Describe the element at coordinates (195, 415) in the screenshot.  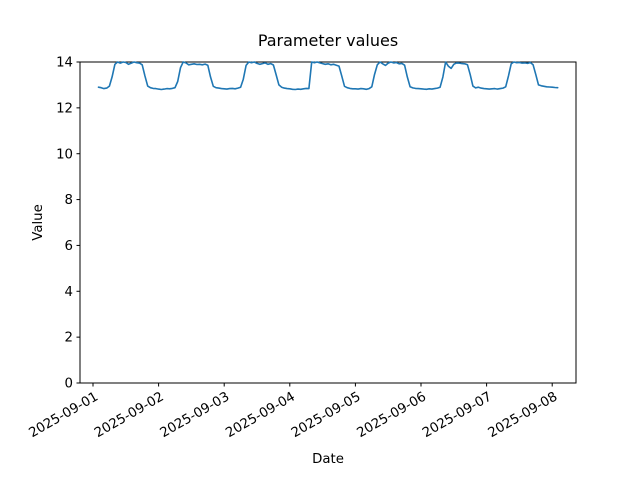
I see `x-tick-label: 2025-09-03` at that location.